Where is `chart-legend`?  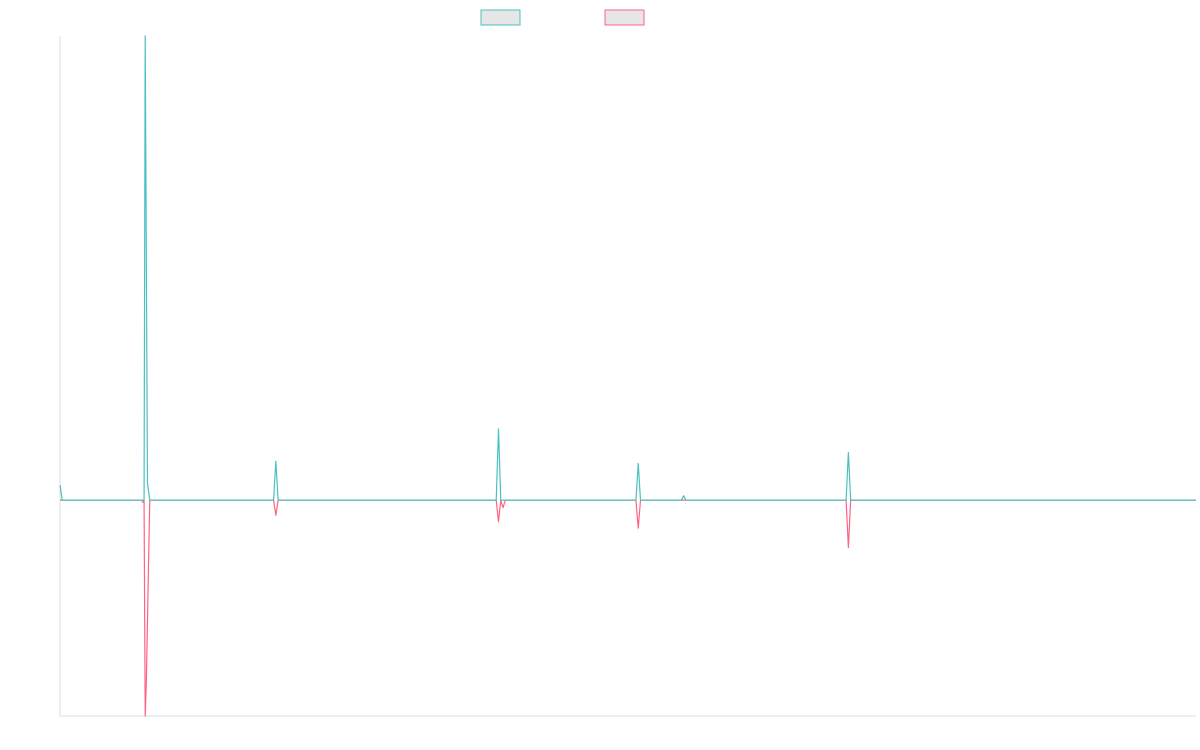
chart-legend is located at coordinates (562, 17).